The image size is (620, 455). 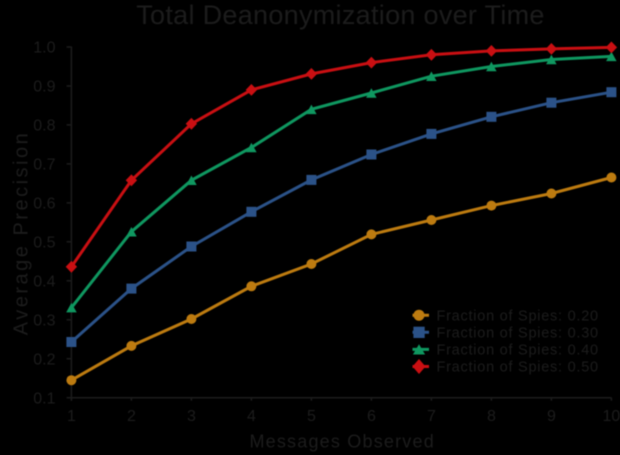 I want to click on svg-text: 1.0, so click(x=44, y=48).